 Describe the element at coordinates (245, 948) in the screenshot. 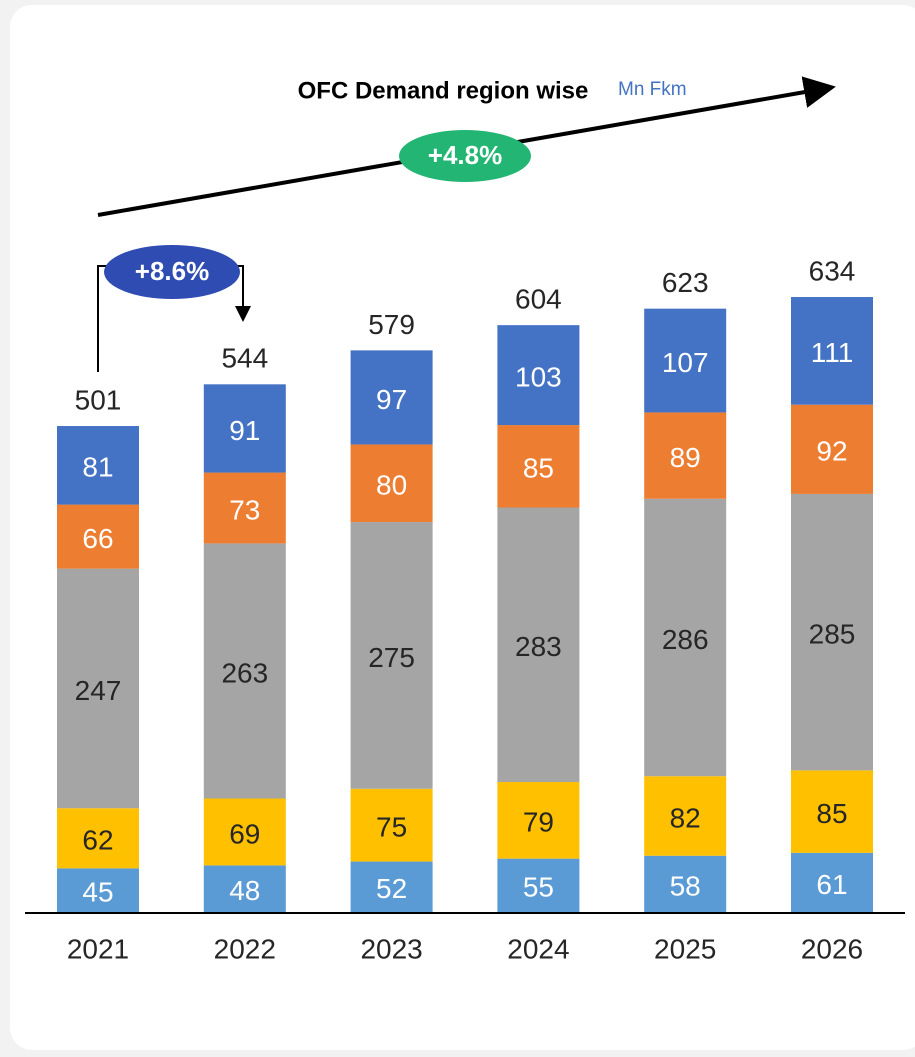

I see `x-tick-label: 2022` at that location.